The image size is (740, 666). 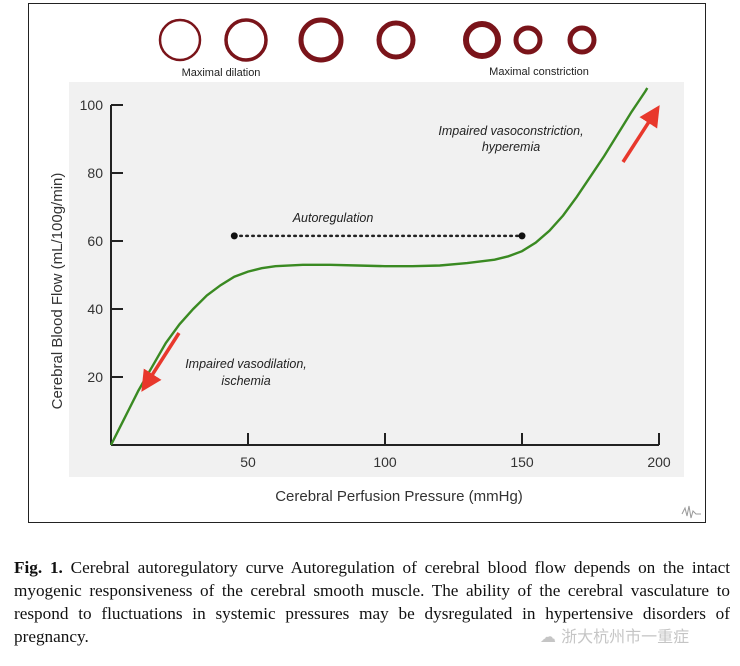 I want to click on autoregulation-start-dot, so click(x=234, y=236).